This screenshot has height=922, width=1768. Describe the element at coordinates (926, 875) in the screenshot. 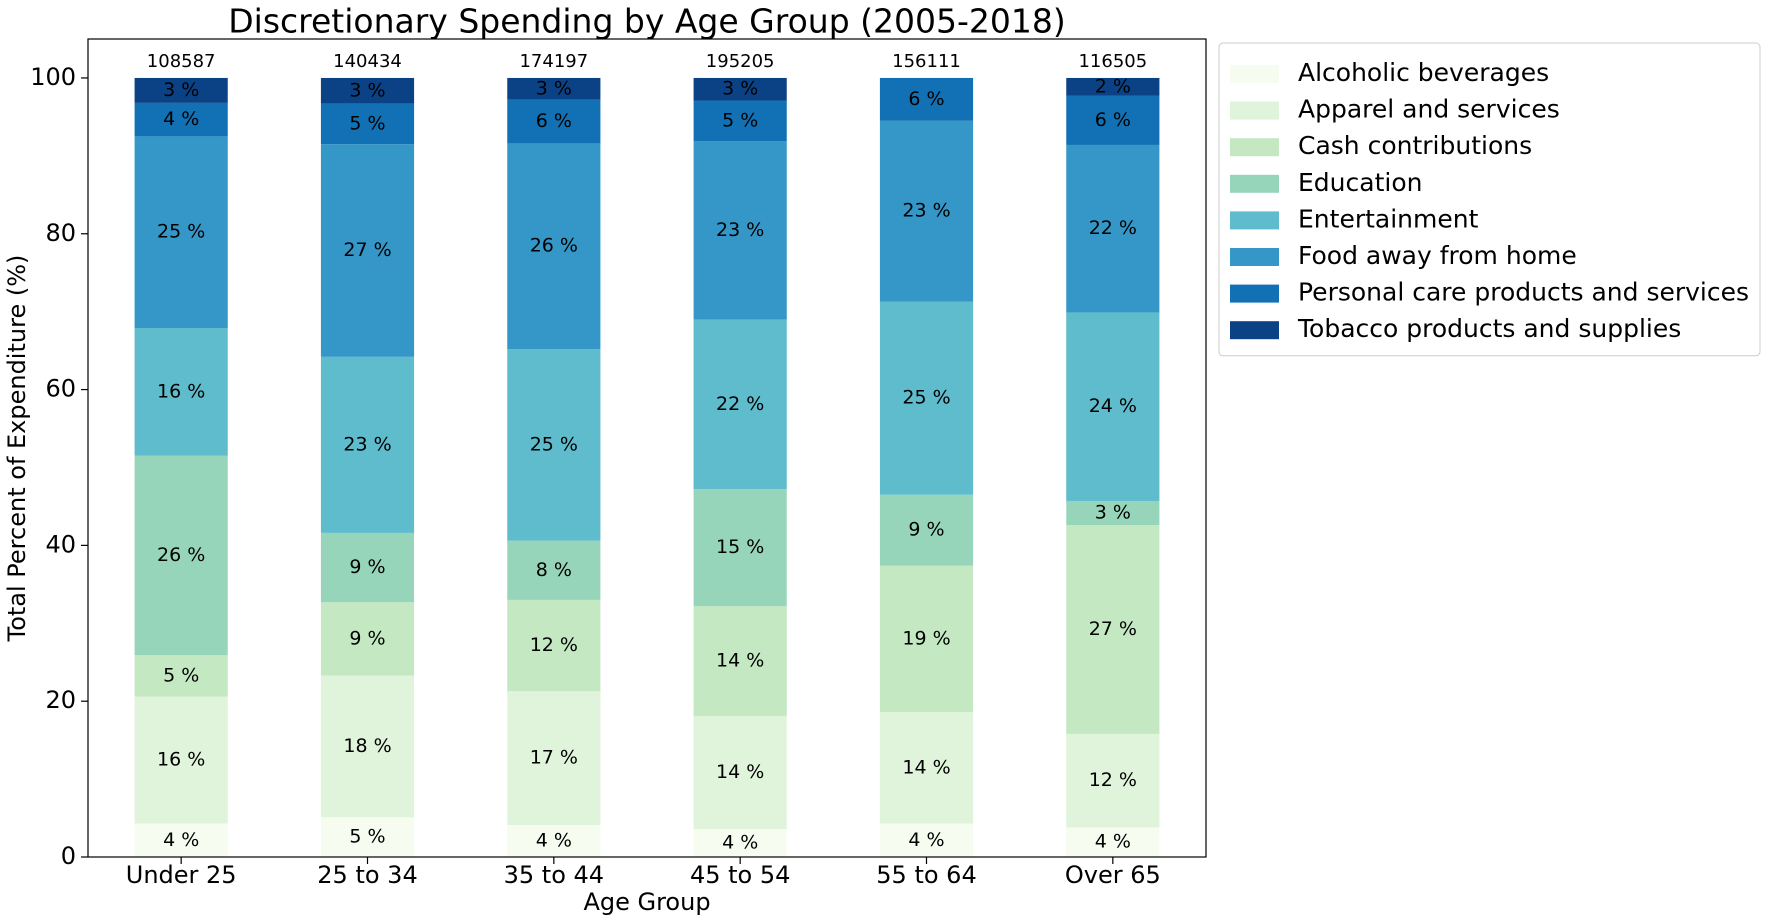

I see `x-tick-label: 55 to 64` at that location.